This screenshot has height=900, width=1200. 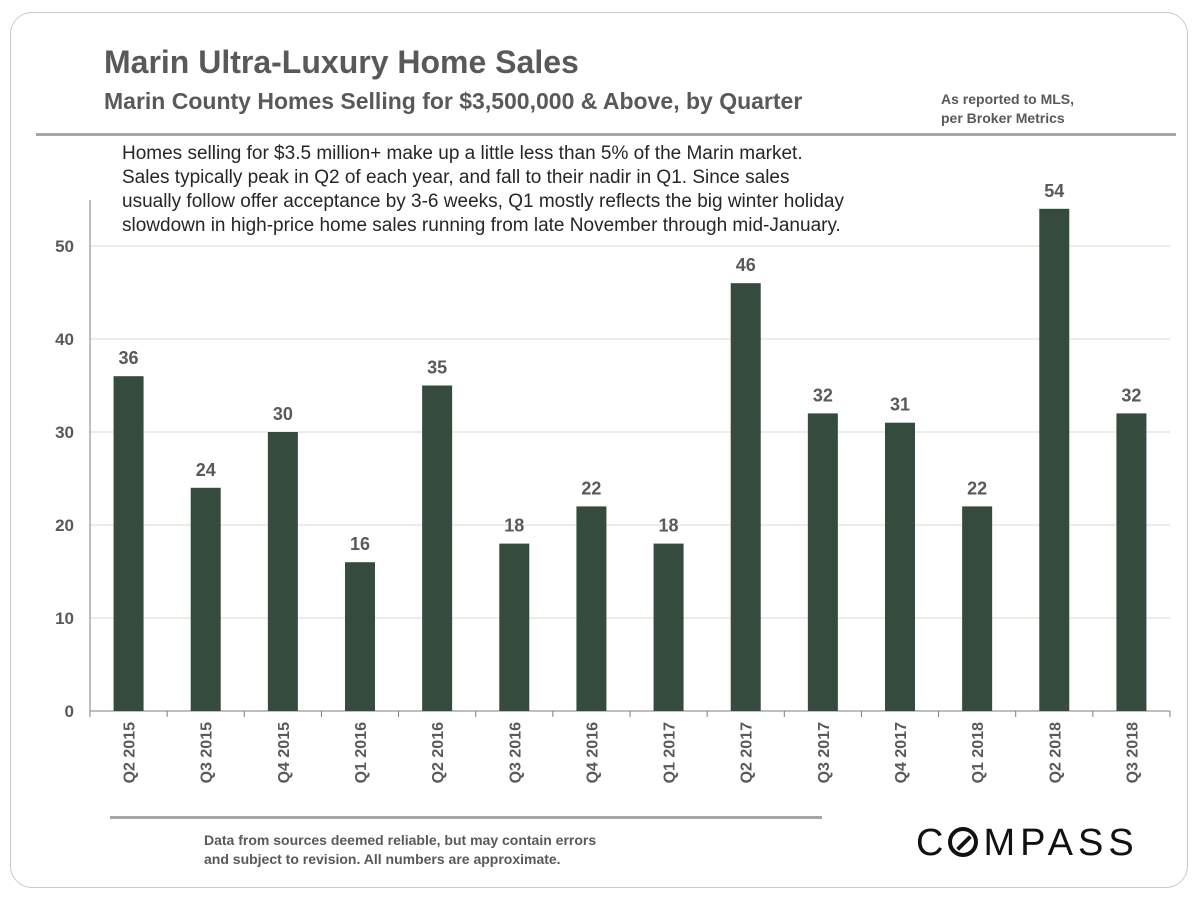 I want to click on x-tick-label-group: Q3 2016, so click(x=515, y=752).